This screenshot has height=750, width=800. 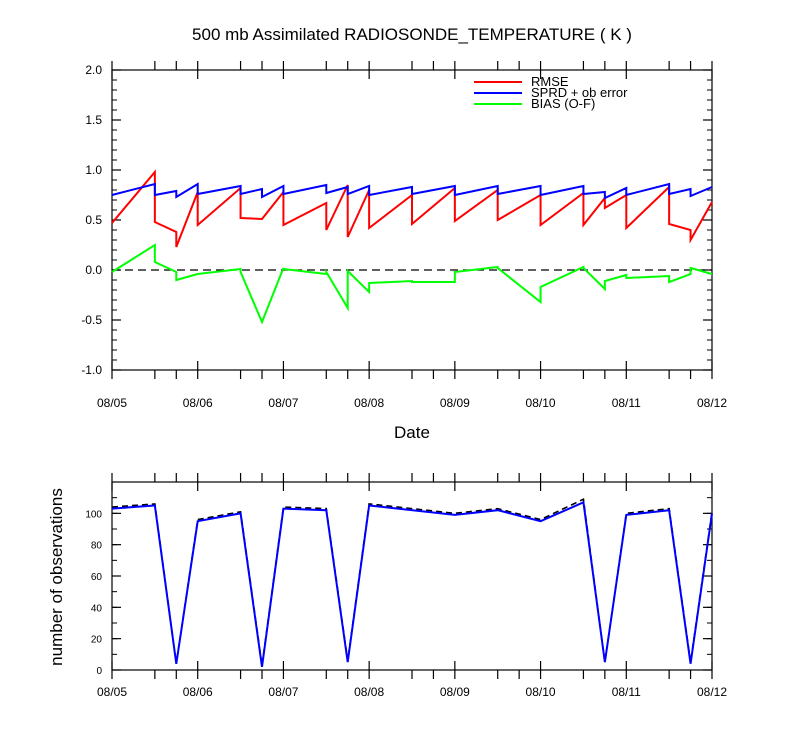 I want to click on y-tick-label: 1.0, so click(x=93, y=170).